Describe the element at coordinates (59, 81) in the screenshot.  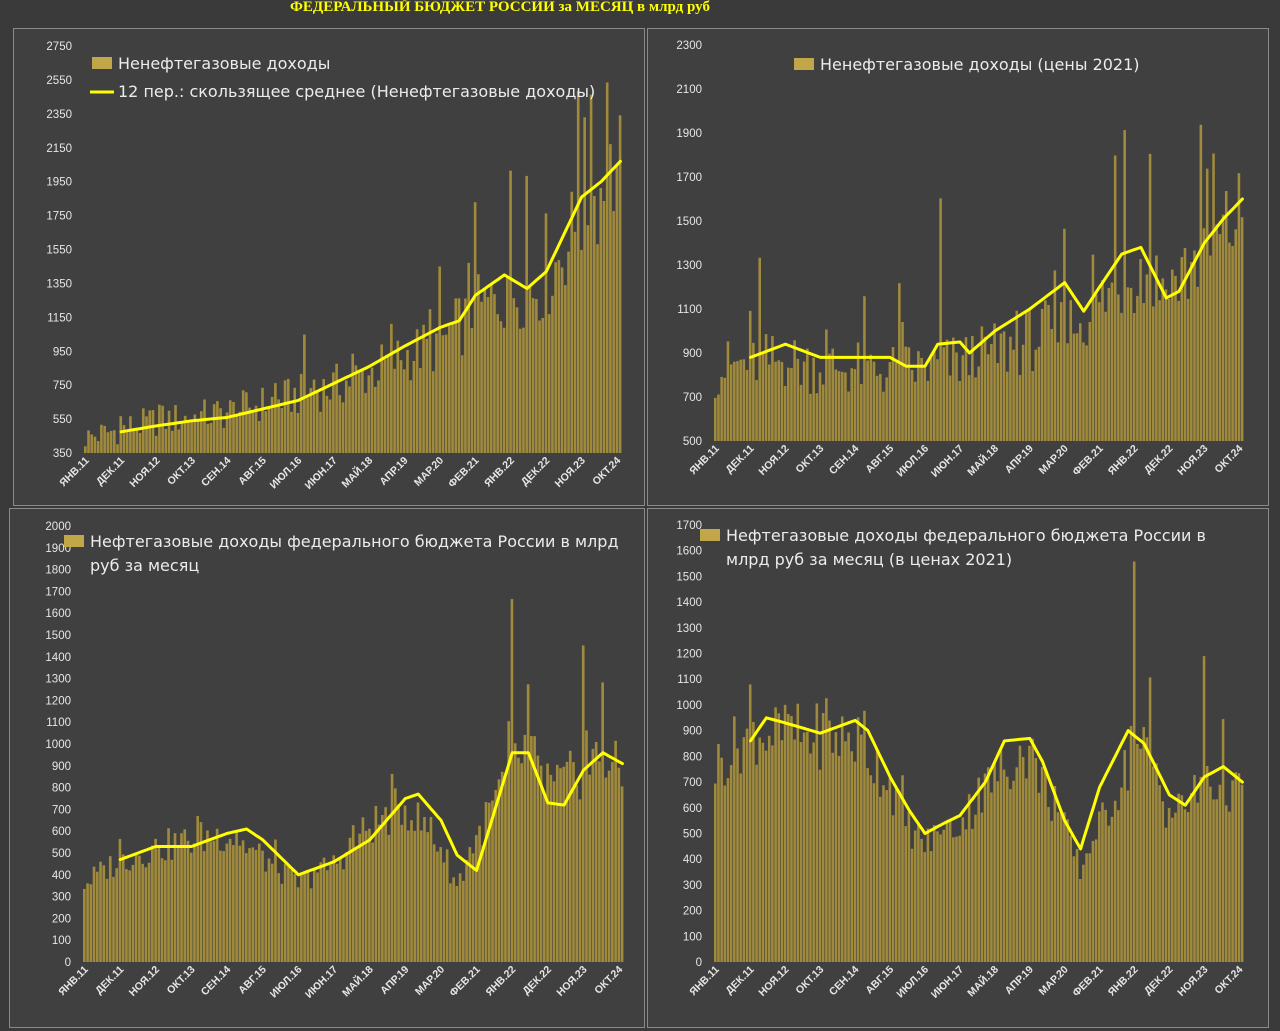
I see `y-tick-label: 2550` at that location.